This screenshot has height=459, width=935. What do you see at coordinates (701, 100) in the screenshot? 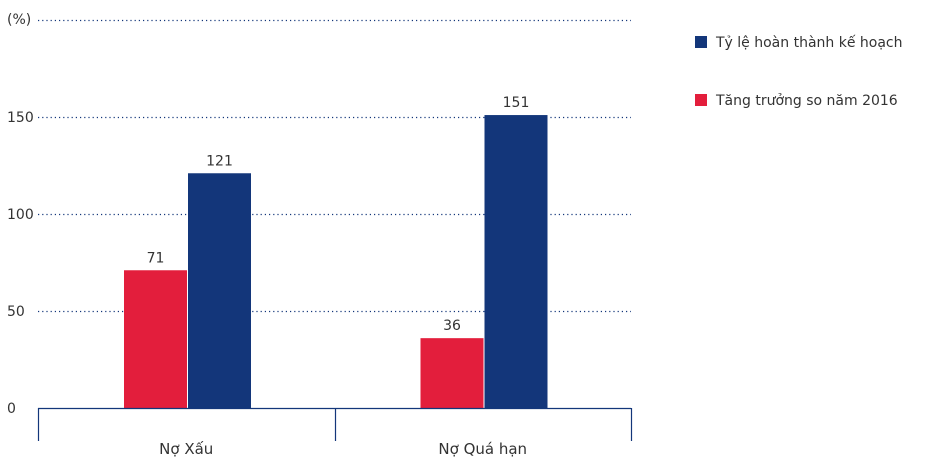
I see `legend-swatch-growth-2016` at bounding box center [701, 100].